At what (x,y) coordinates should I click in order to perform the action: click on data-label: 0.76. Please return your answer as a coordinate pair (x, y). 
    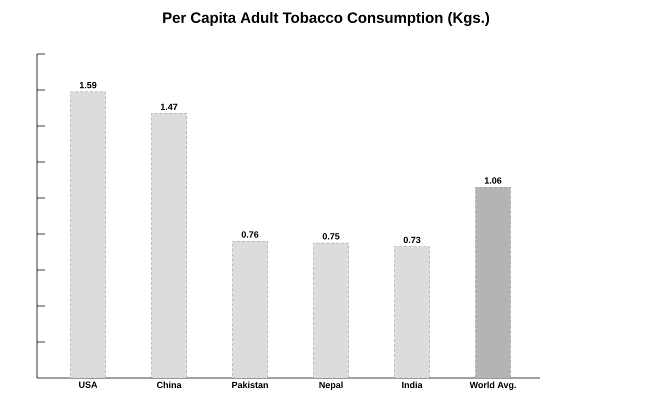
    Looking at the image, I should click on (250, 234).